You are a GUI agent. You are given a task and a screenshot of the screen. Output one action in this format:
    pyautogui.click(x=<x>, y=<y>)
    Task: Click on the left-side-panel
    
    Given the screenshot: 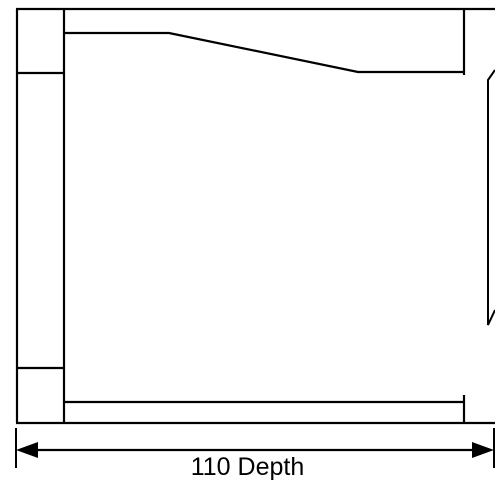 What is the action you would take?
    pyautogui.click(x=41, y=216)
    